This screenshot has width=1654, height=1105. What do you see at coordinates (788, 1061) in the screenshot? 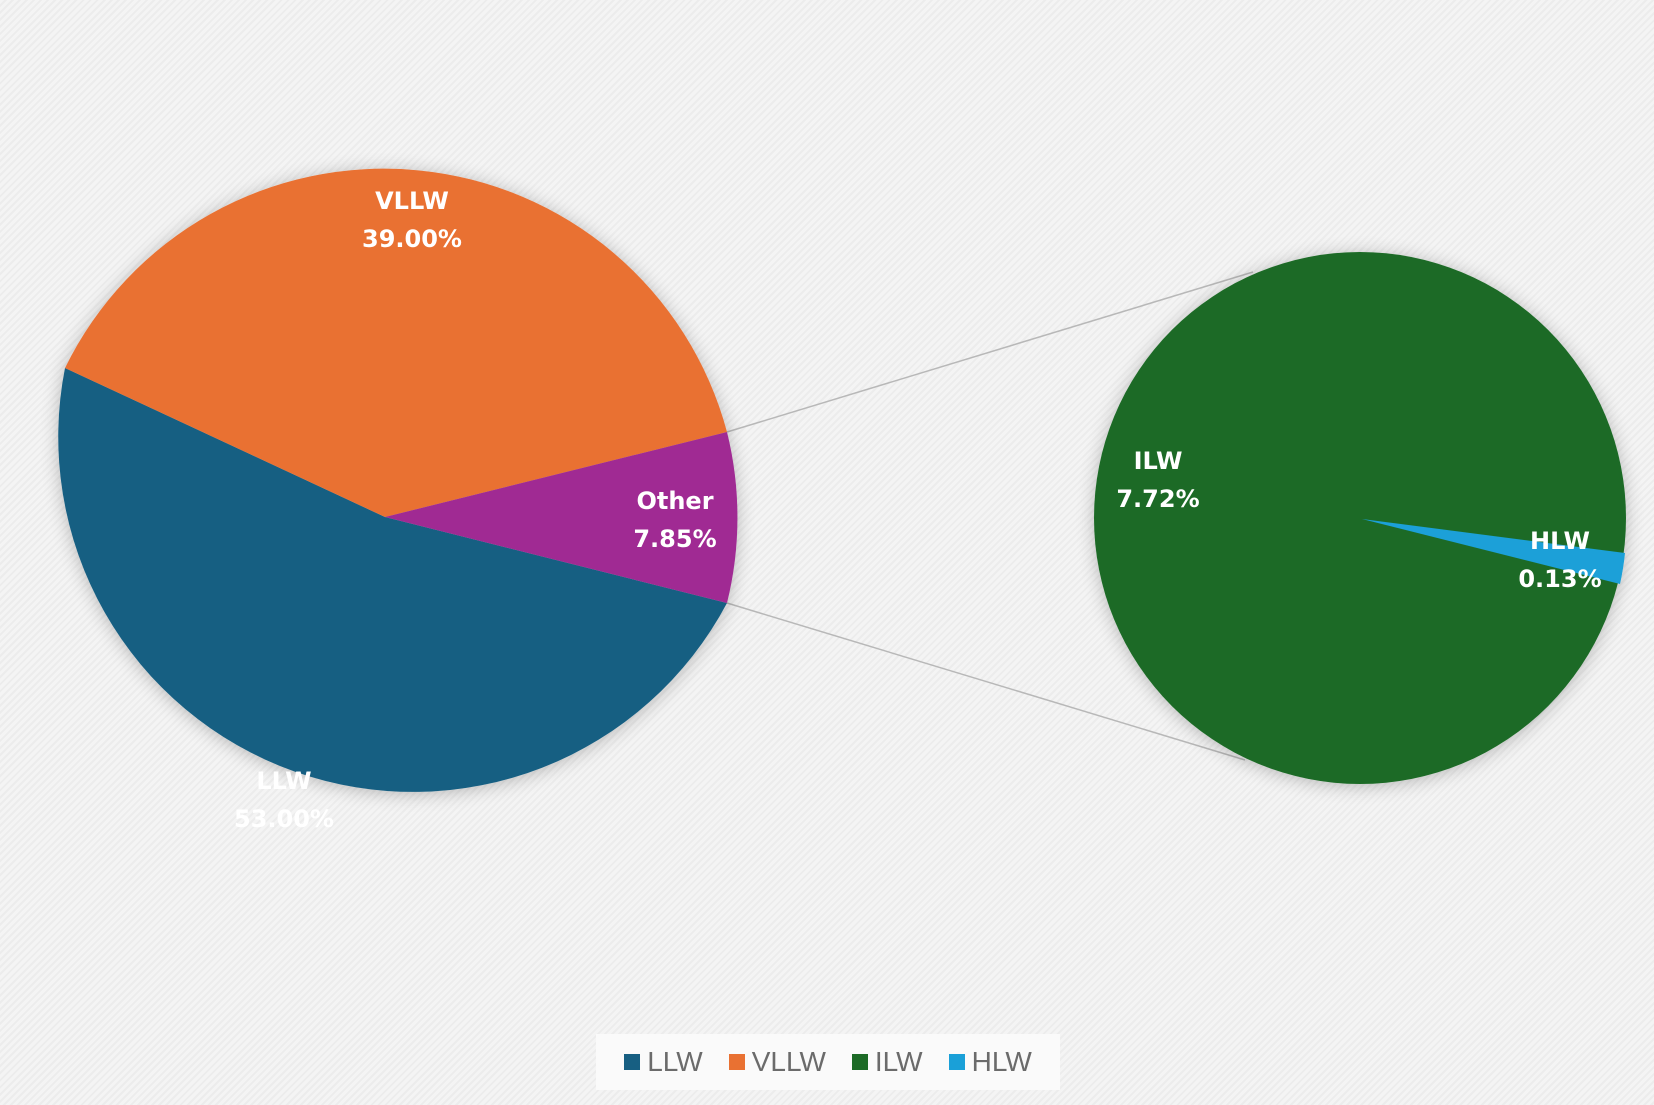
I see `legend-label-vllw: VLLW` at bounding box center [788, 1061].